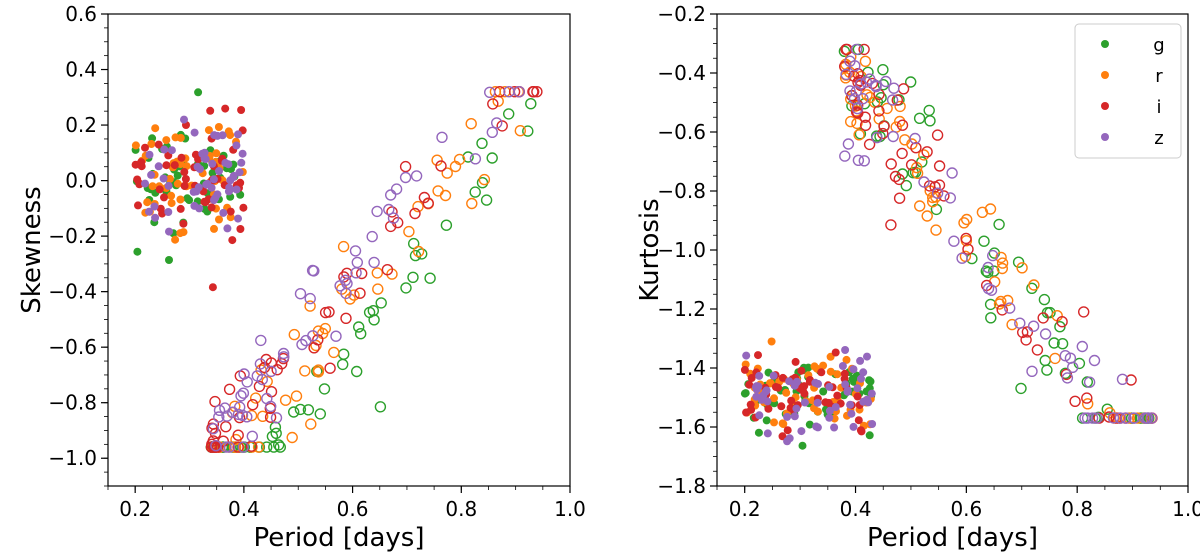  What do you see at coordinates (681, 427) in the screenshot?
I see `y-tick-label: −1.6` at bounding box center [681, 427].